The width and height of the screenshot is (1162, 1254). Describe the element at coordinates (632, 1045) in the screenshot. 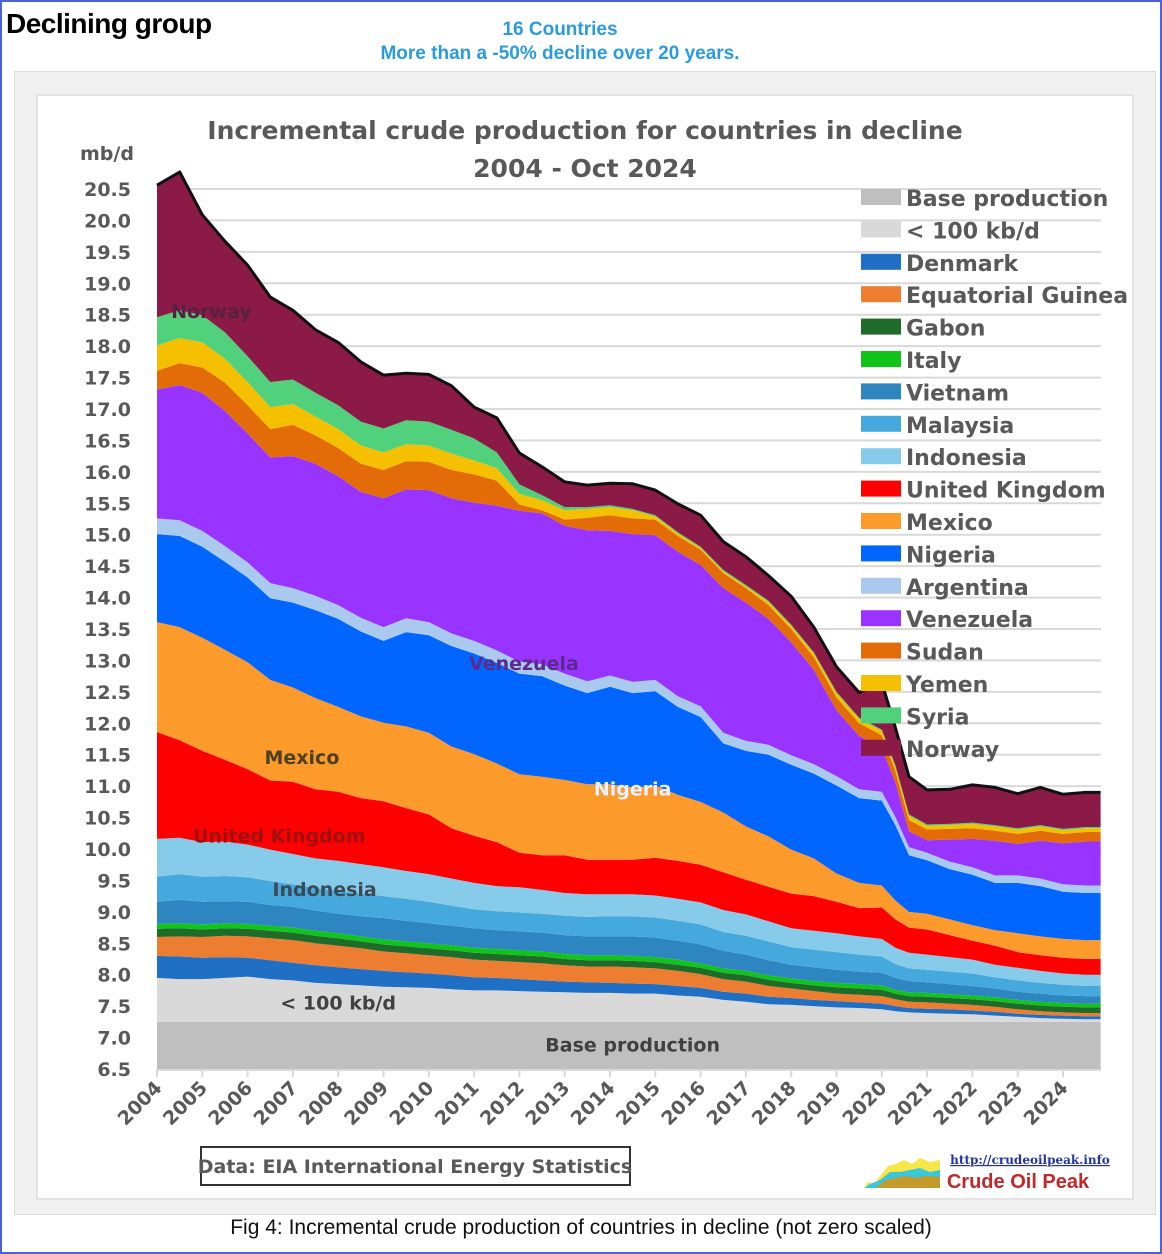

I see `area-label: Base production` at that location.